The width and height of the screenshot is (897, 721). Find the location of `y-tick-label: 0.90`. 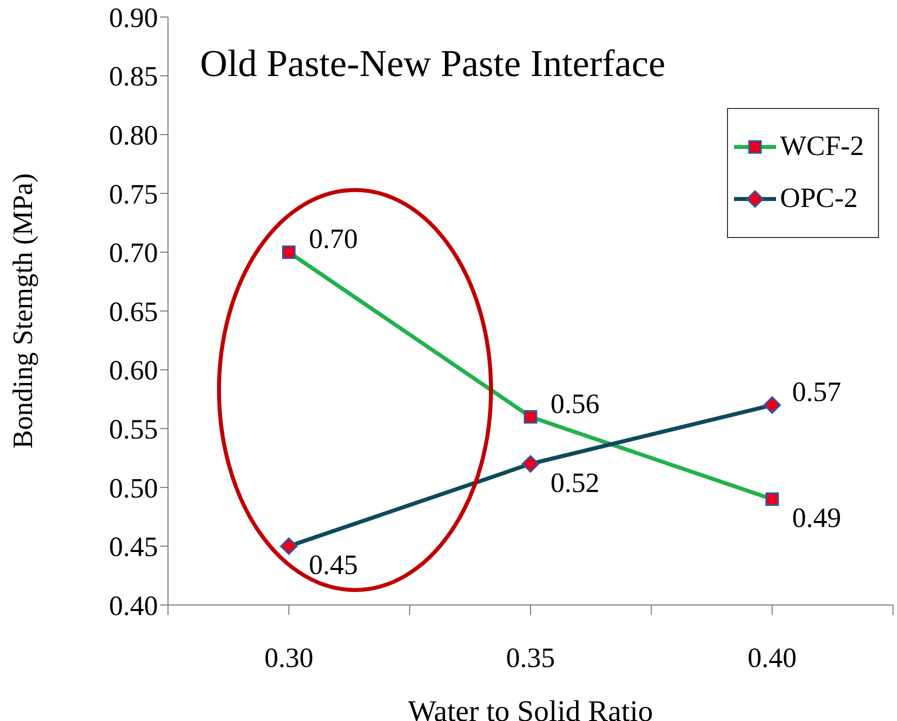

y-tick-label: 0.90 is located at coordinates (133, 18).